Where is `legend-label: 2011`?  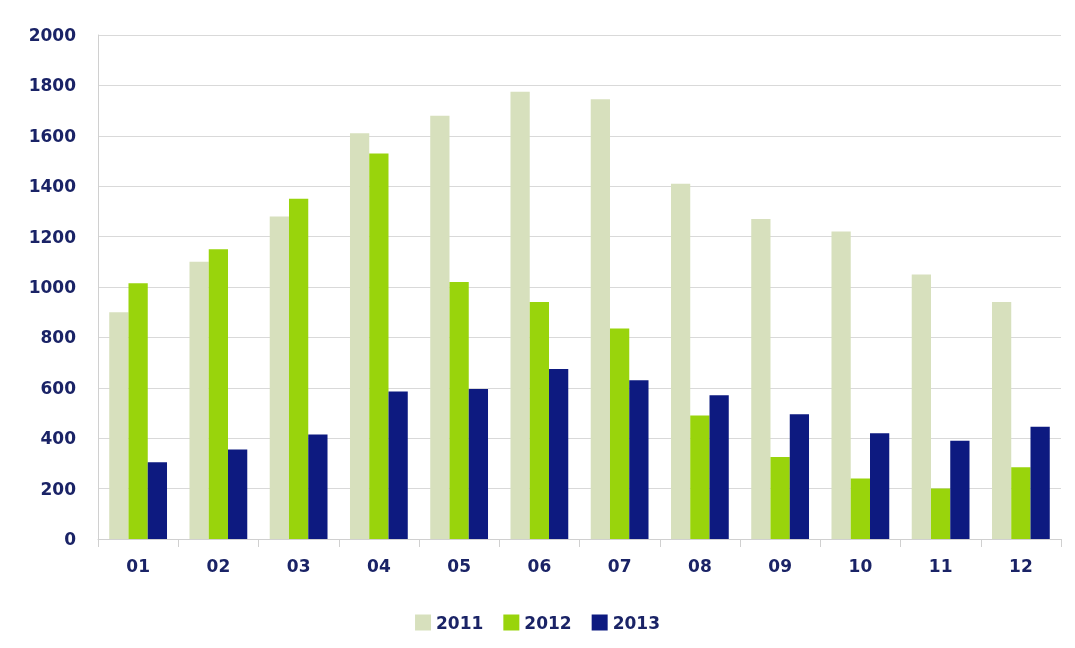 legend-label: 2011 is located at coordinates (460, 622).